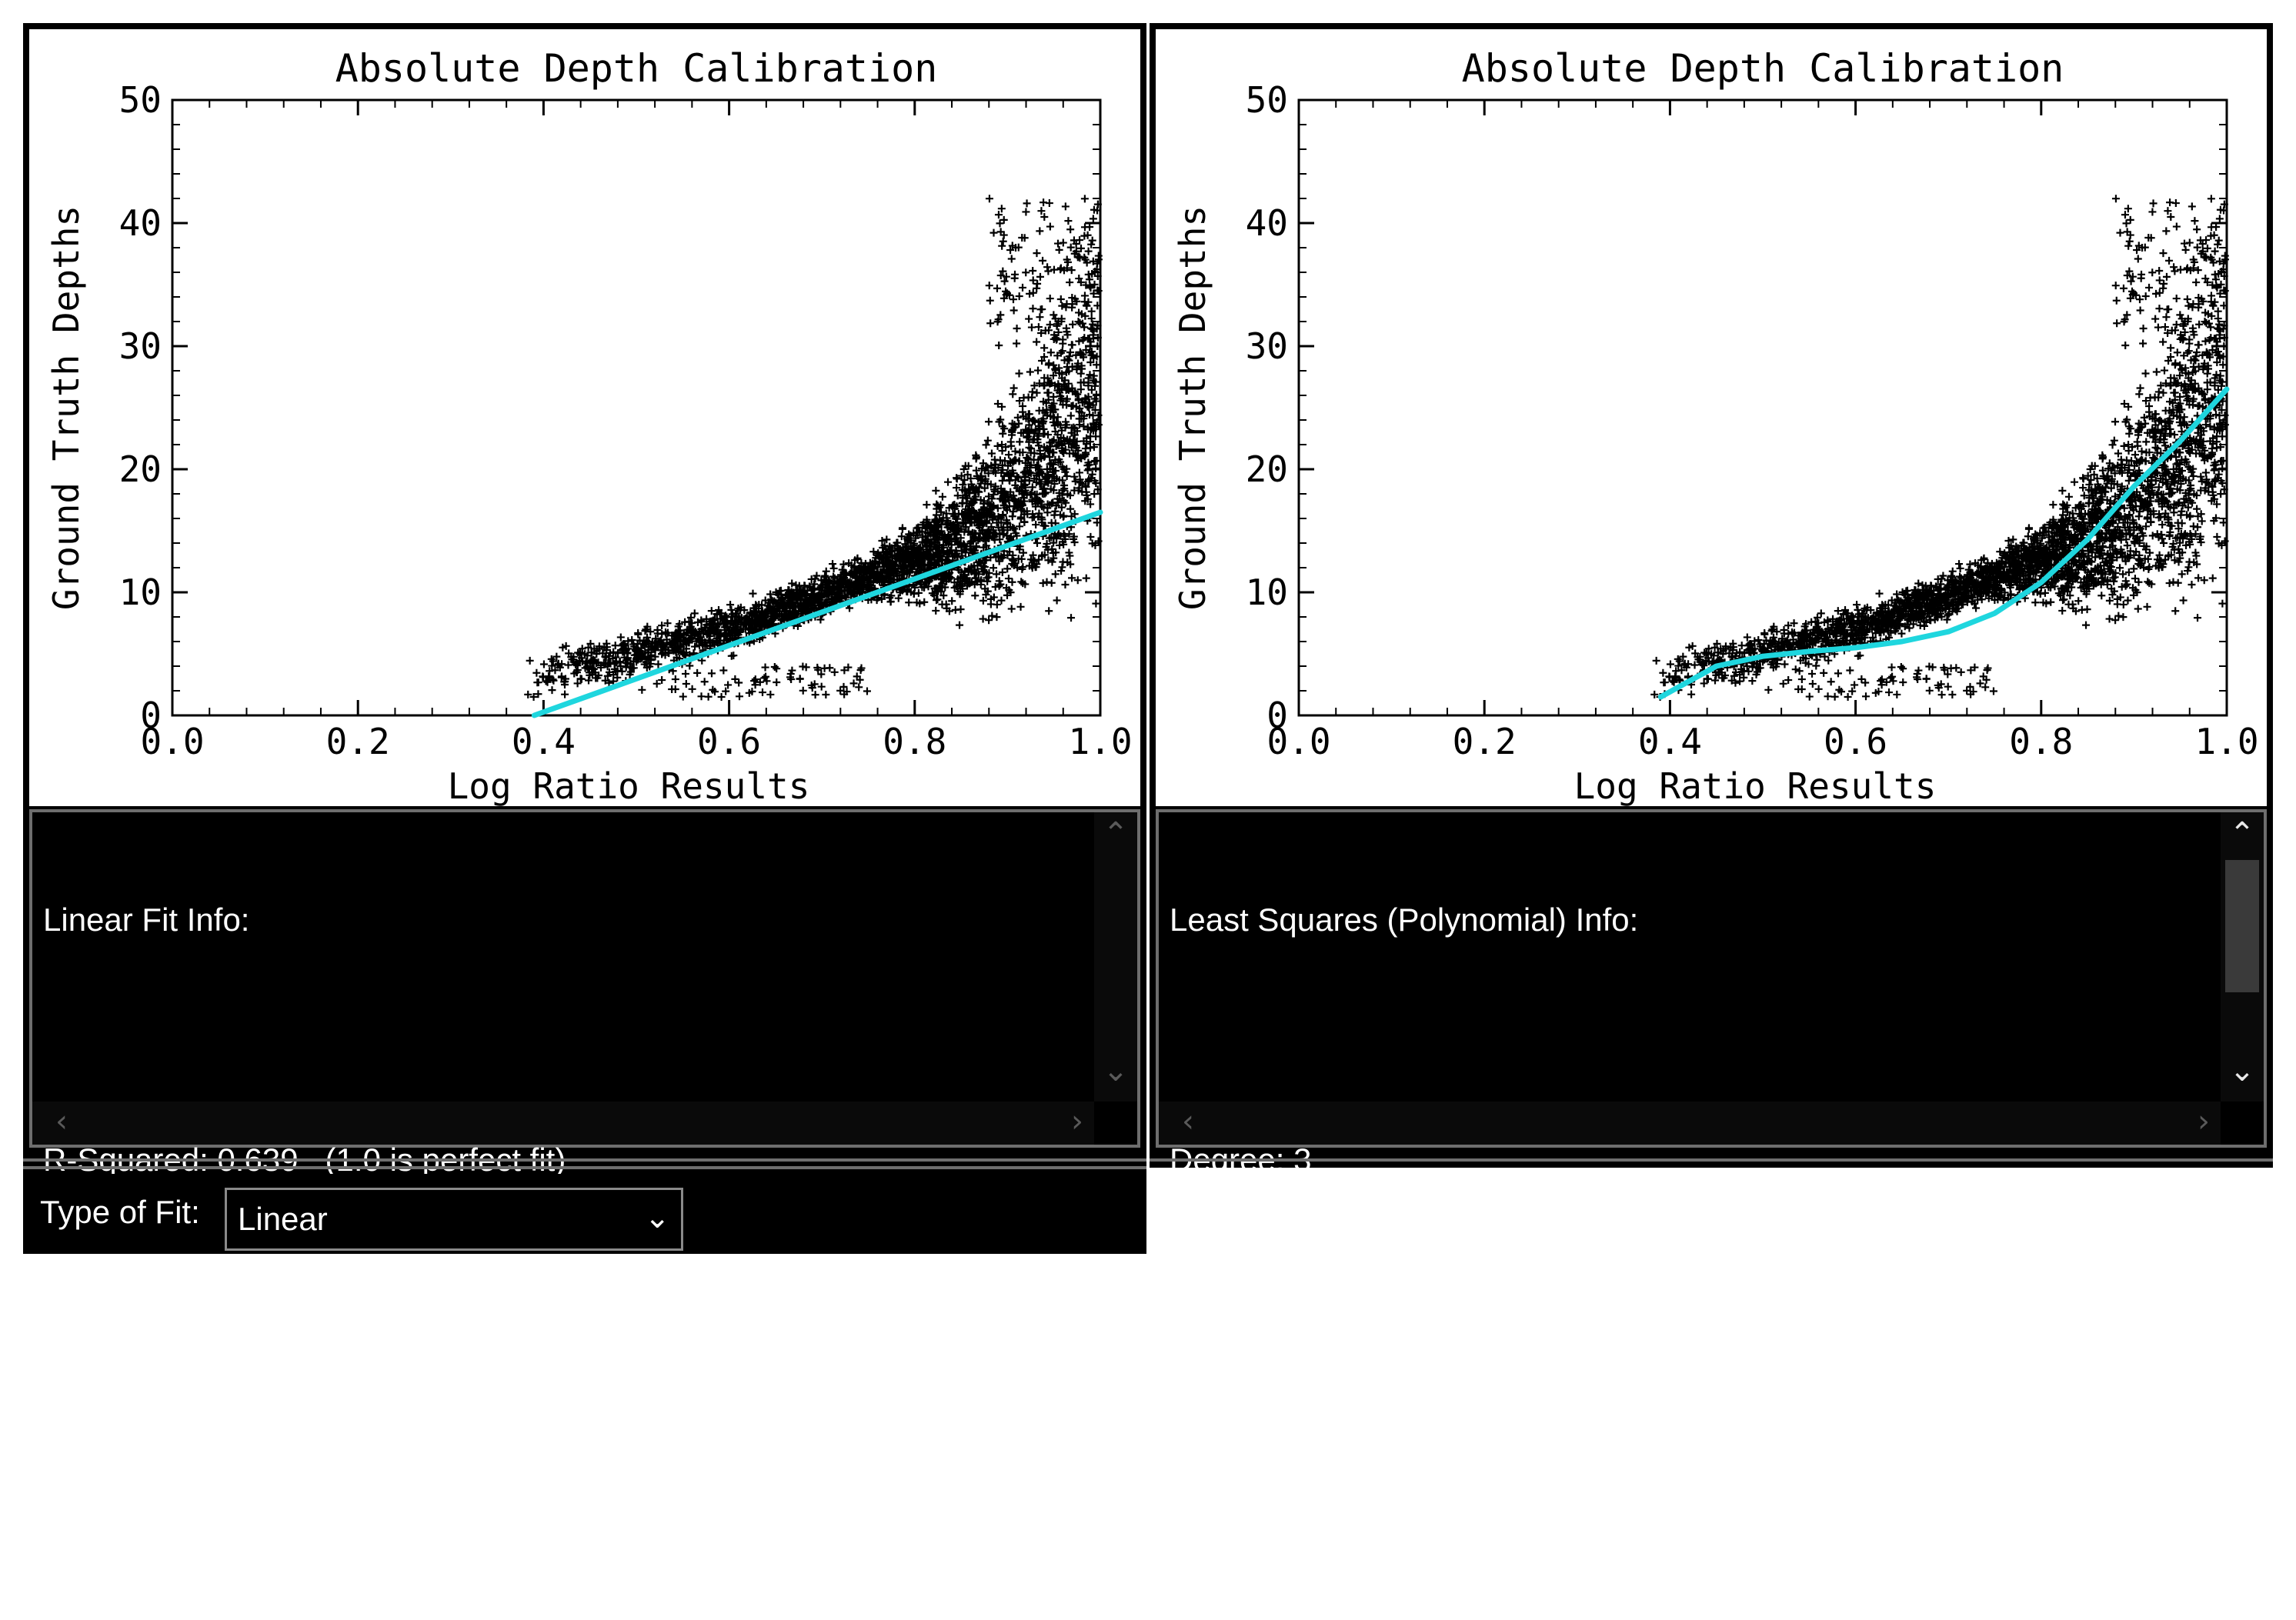 The height and width of the screenshot is (1620, 2296). What do you see at coordinates (304, 1040) in the screenshot?
I see `info-line` at bounding box center [304, 1040].